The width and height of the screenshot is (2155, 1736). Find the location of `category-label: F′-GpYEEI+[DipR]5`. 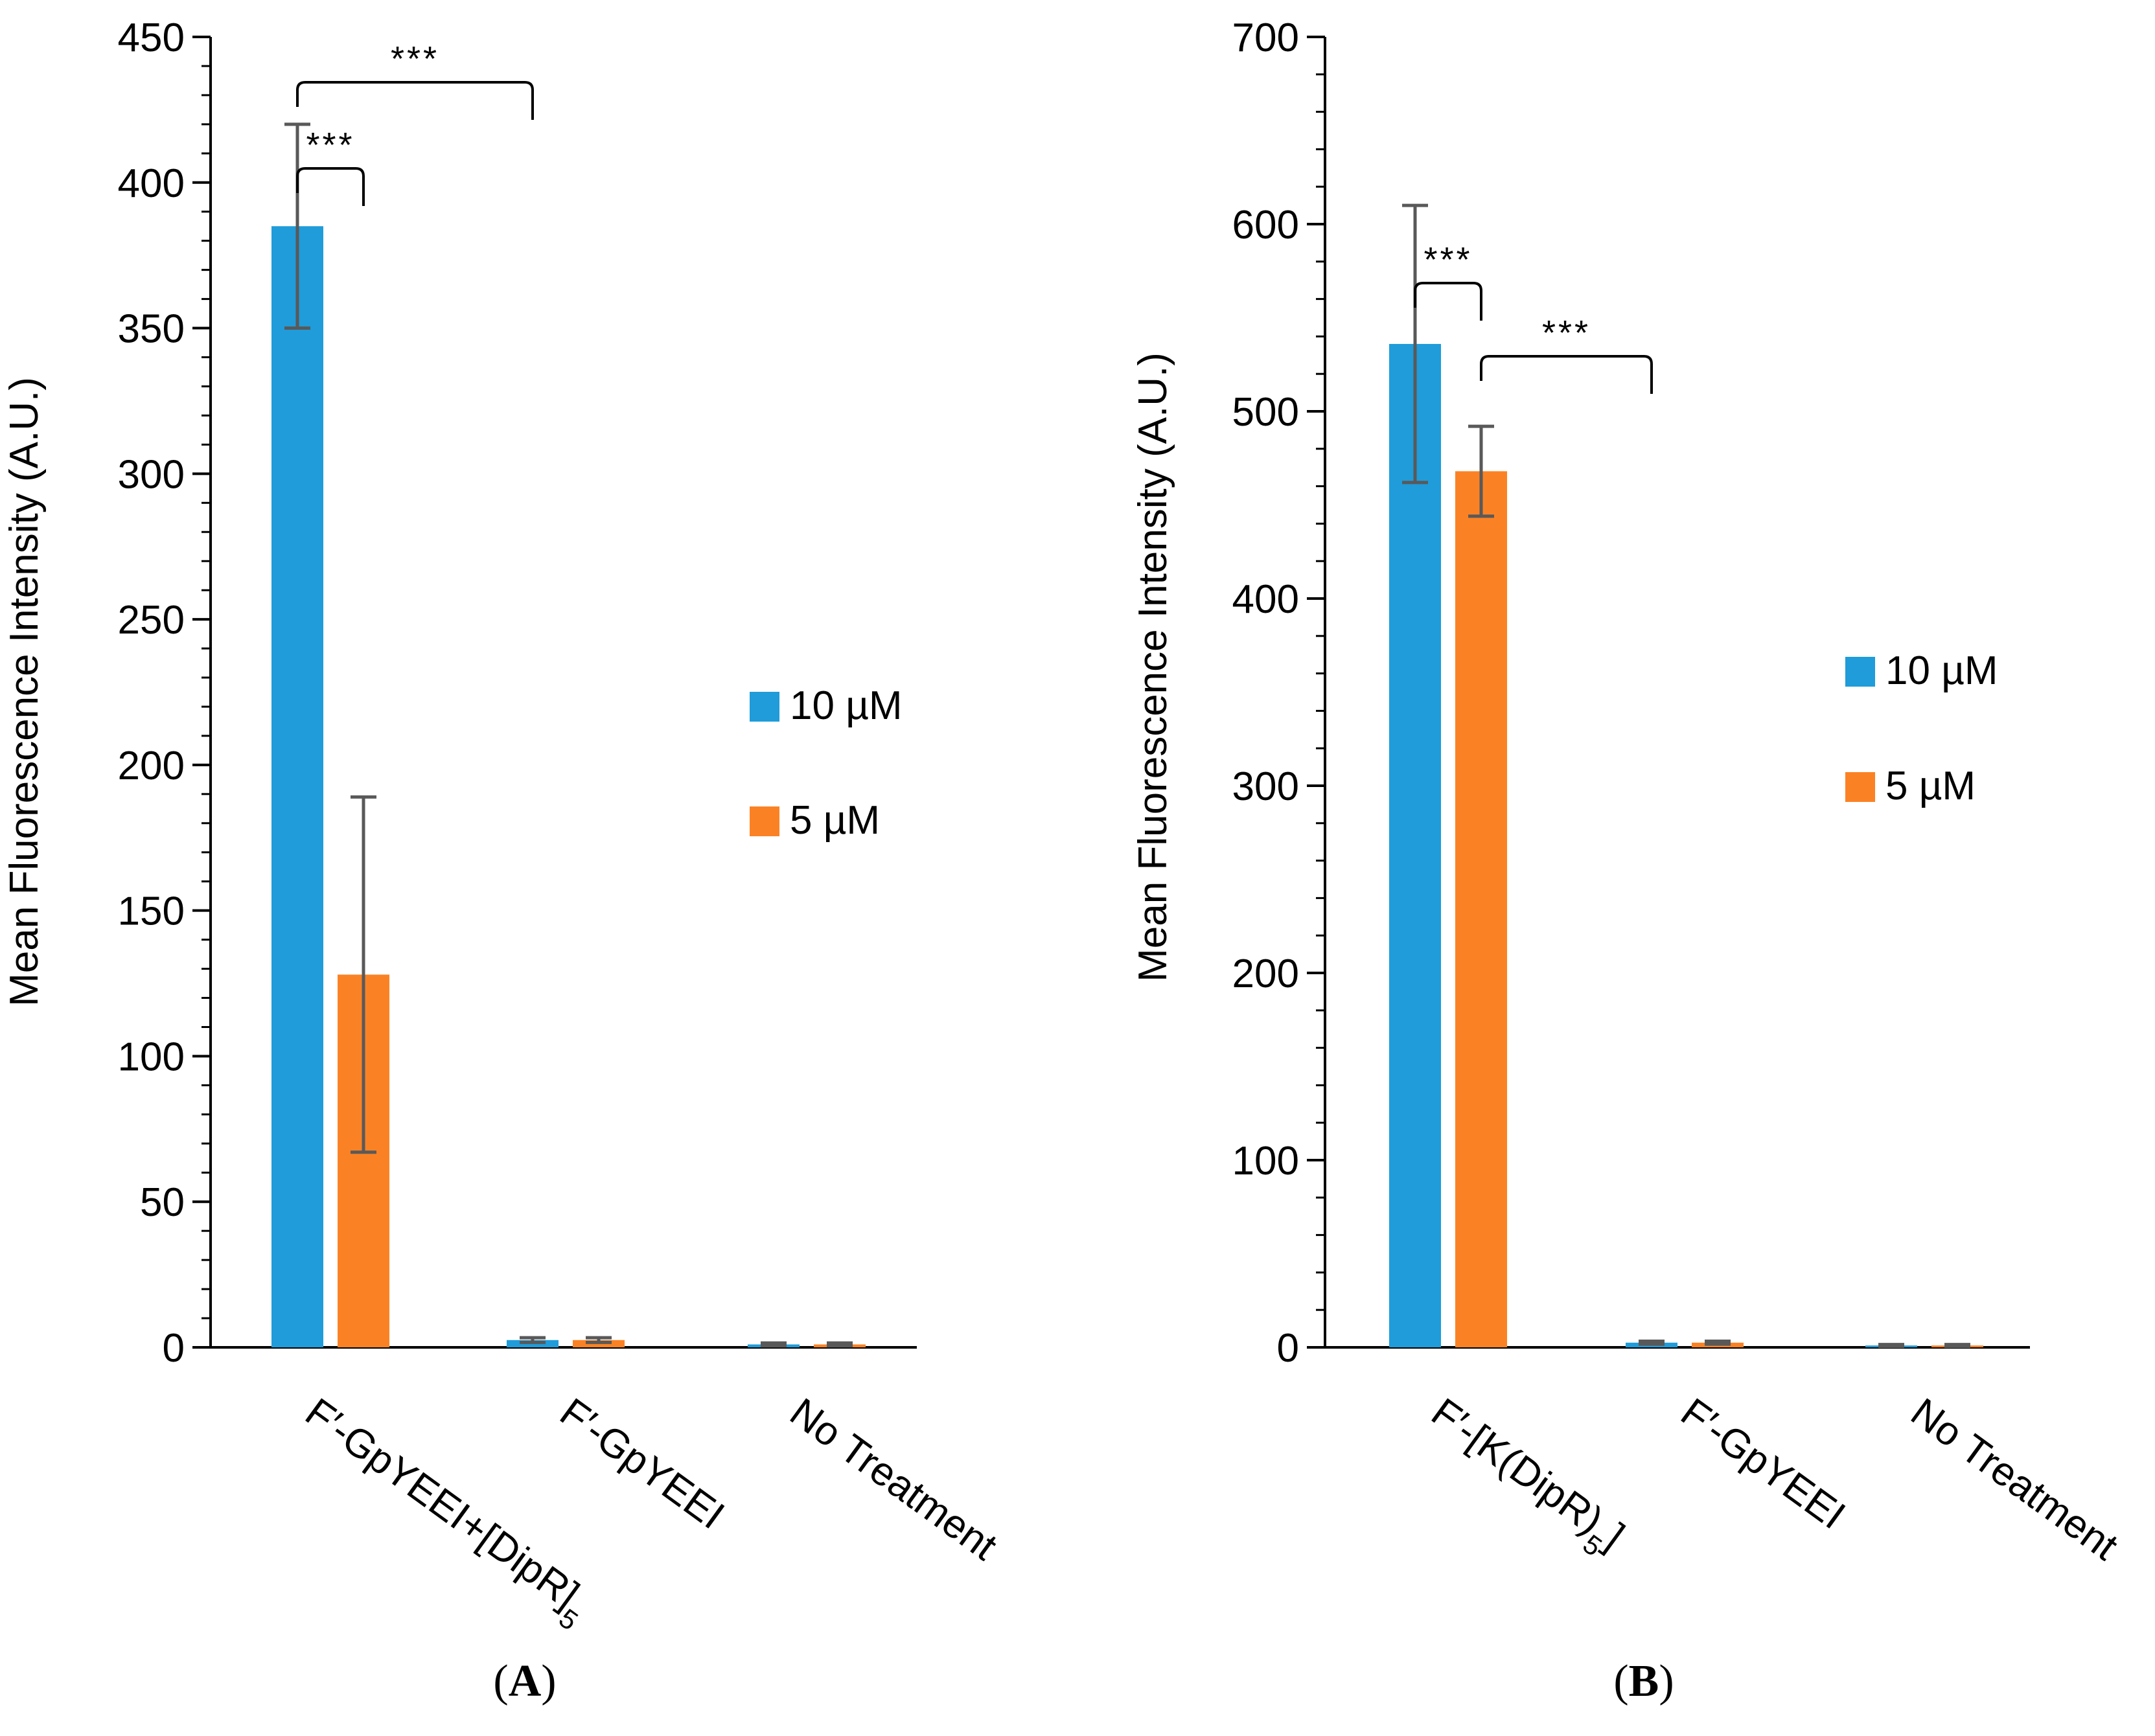

category-label: F′-GpYEEI+[DipR]5 is located at coordinates (444, 1513).